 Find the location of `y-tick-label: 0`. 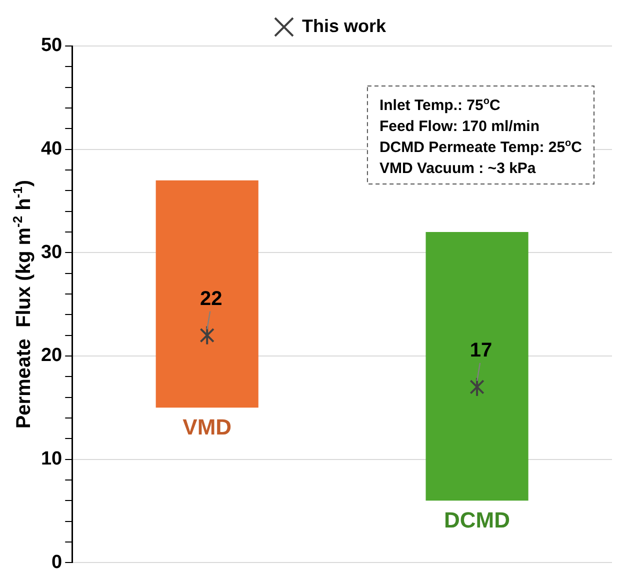

y-tick-label: 0 is located at coordinates (57, 562).